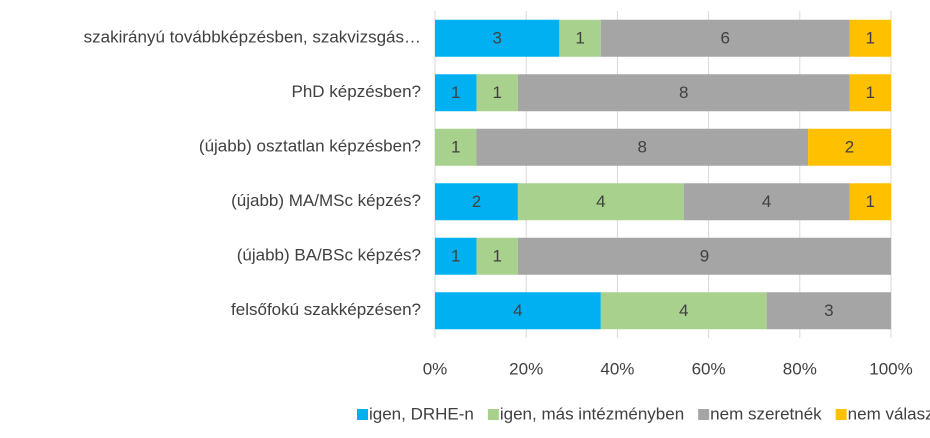  What do you see at coordinates (617, 368) in the screenshot?
I see `x-tick-label: 40%` at bounding box center [617, 368].